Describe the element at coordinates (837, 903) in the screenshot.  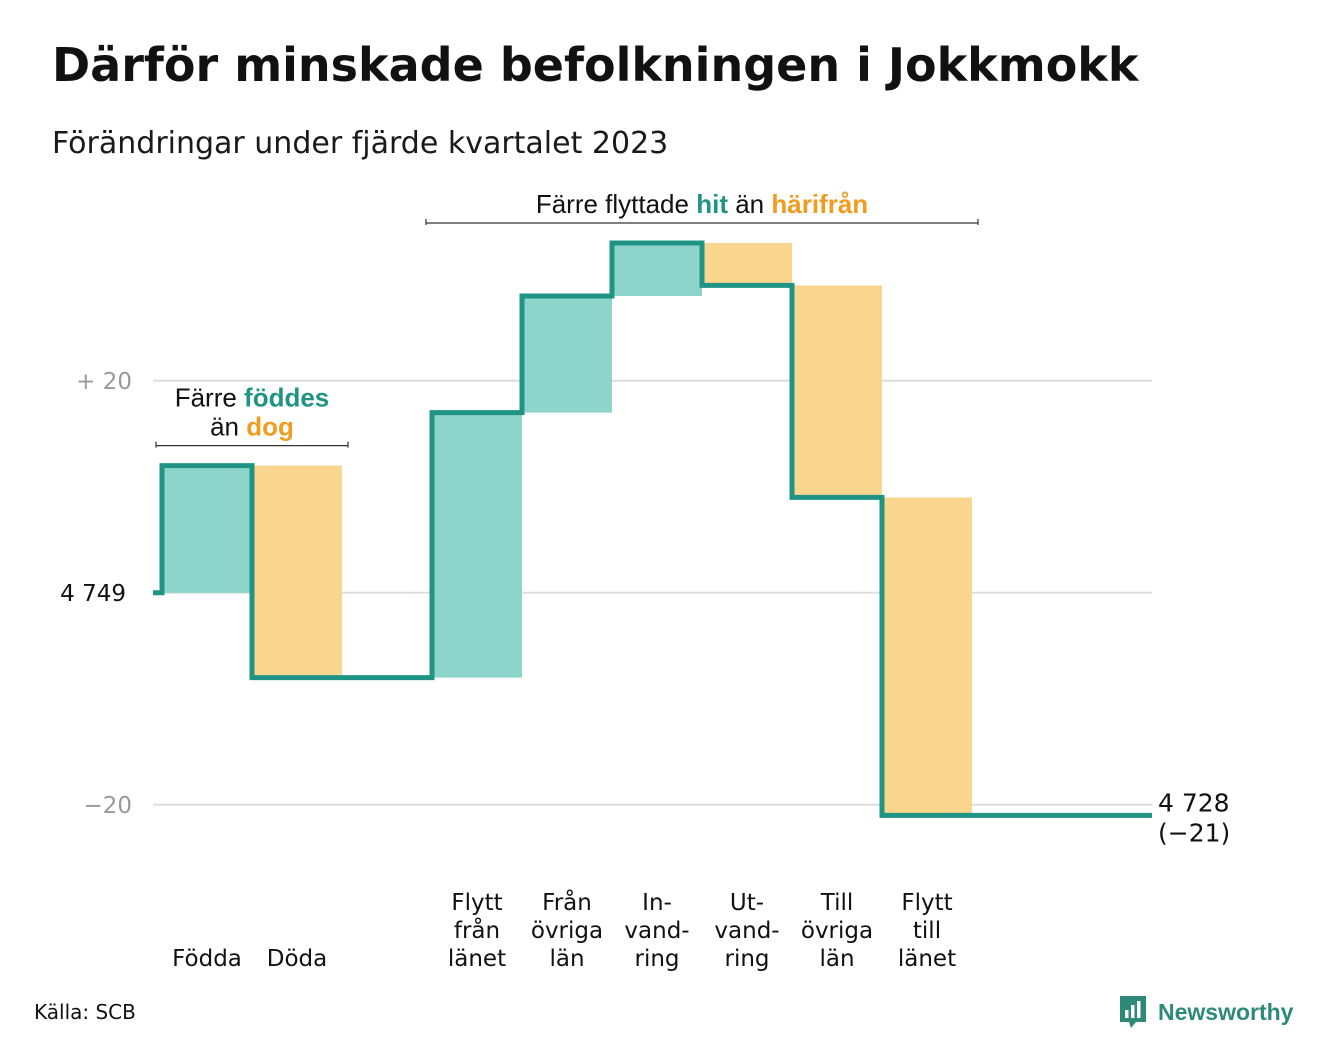
I see `x-tick-label: Till` at that location.